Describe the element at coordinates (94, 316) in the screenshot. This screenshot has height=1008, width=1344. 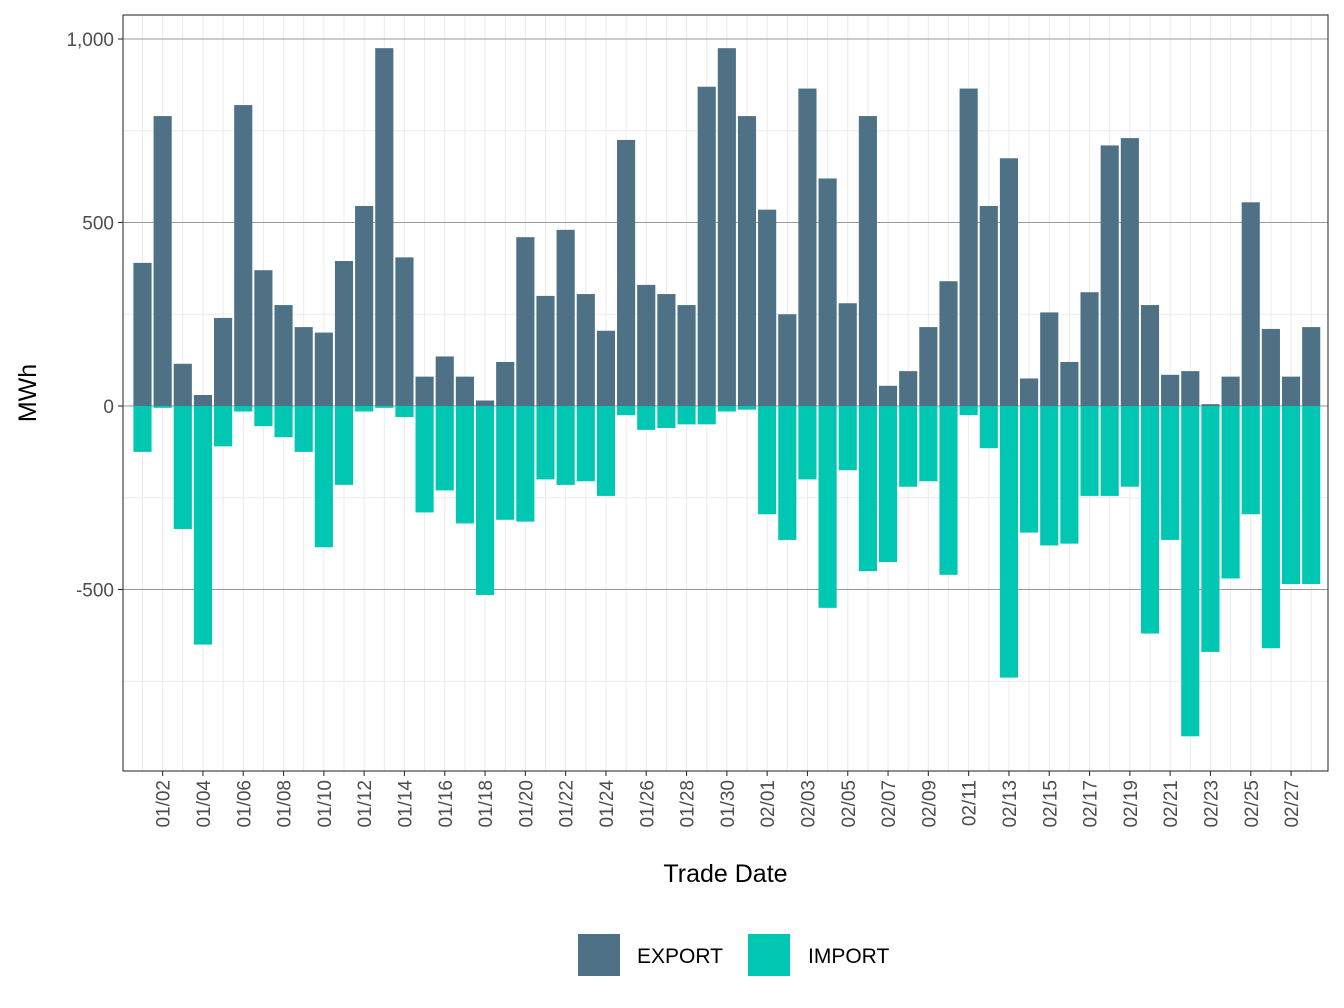
I see `y-axis: -500 0 500 1,000` at that location.